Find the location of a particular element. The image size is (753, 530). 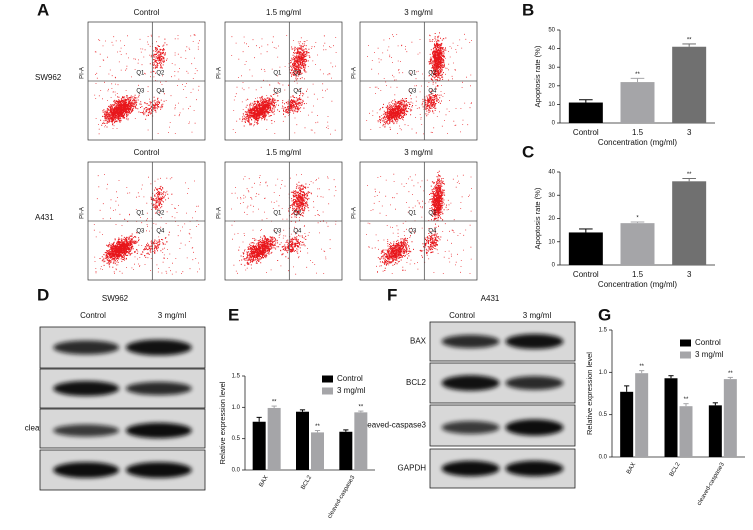

panel-letter: D is located at coordinates (43, 294).